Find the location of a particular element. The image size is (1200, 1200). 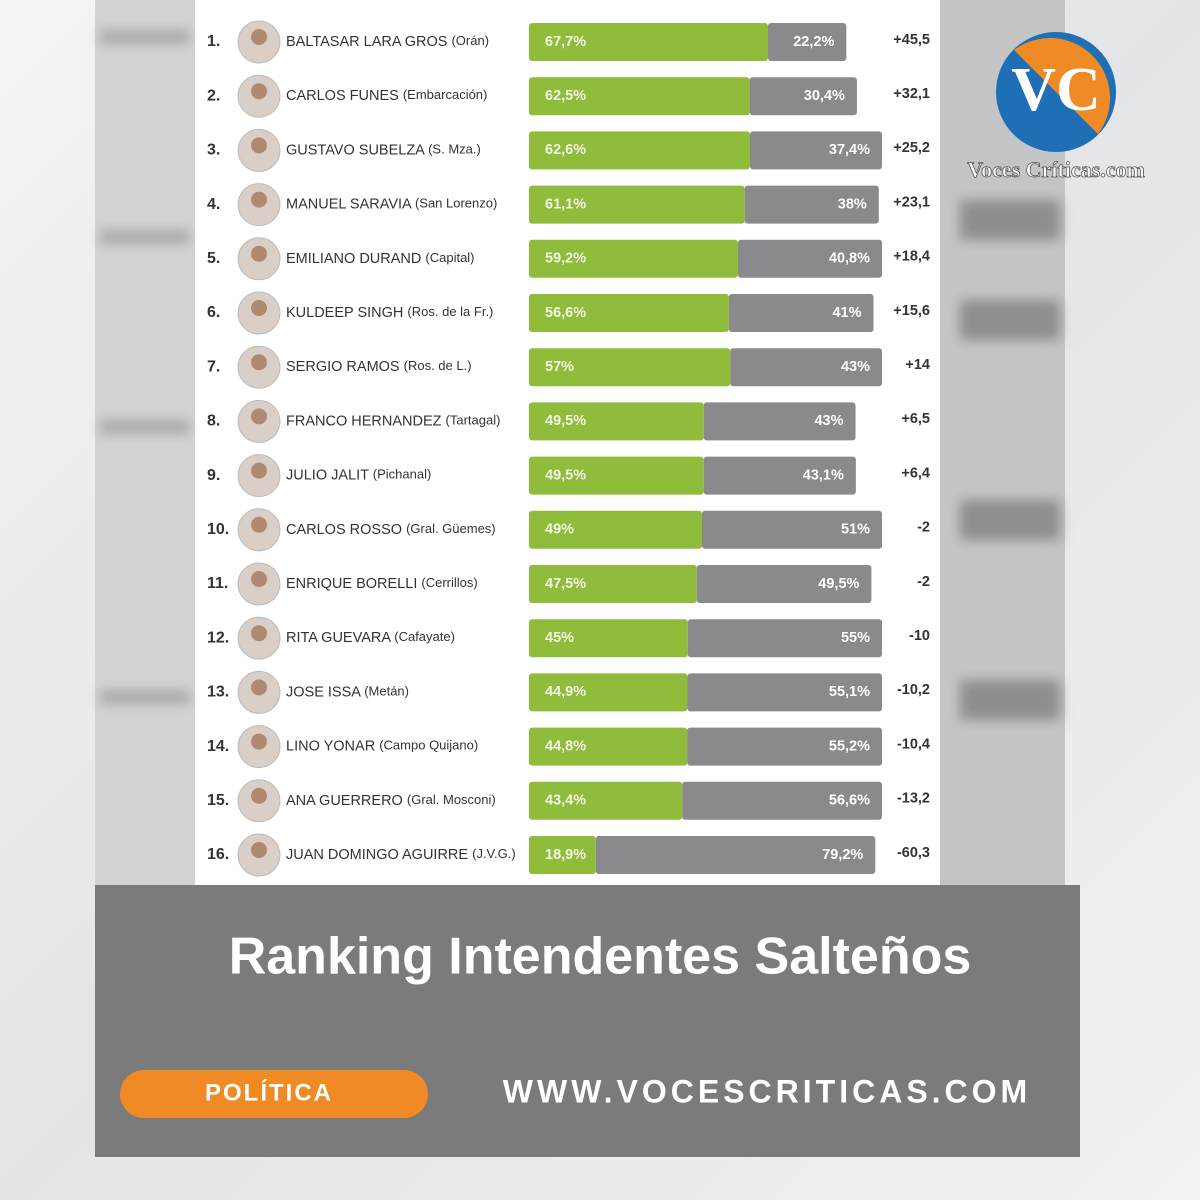

candidate: JOSE ISSA (Metán) is located at coordinates (347, 692).